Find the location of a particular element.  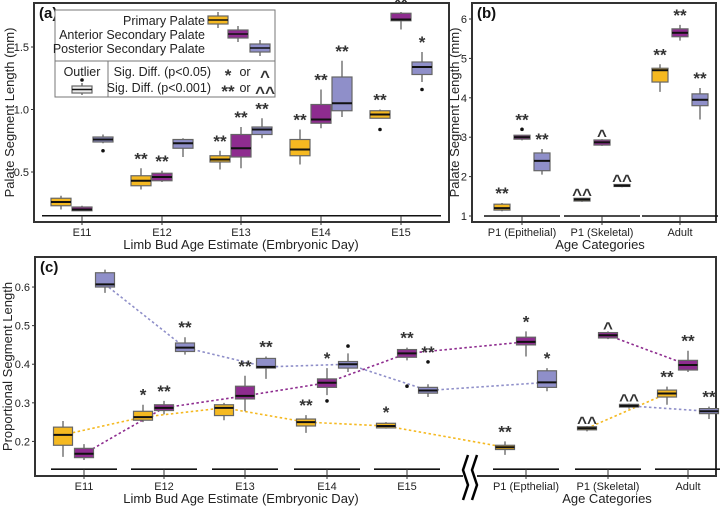

trend-line-anterior is located at coordinates (648, 350).